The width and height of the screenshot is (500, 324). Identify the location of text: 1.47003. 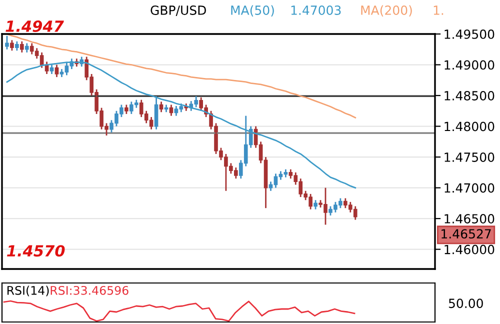
(316, 10).